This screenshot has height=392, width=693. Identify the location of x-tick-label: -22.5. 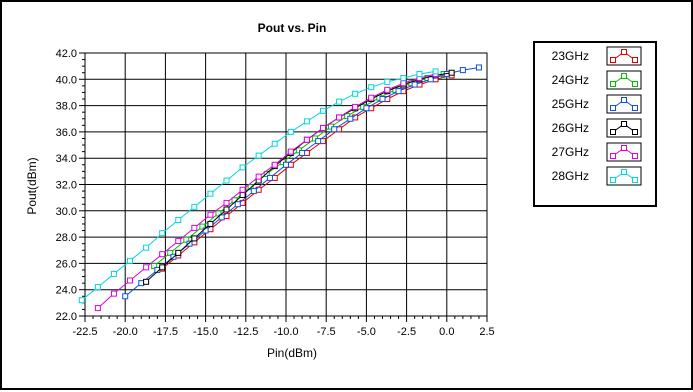
(84, 332).